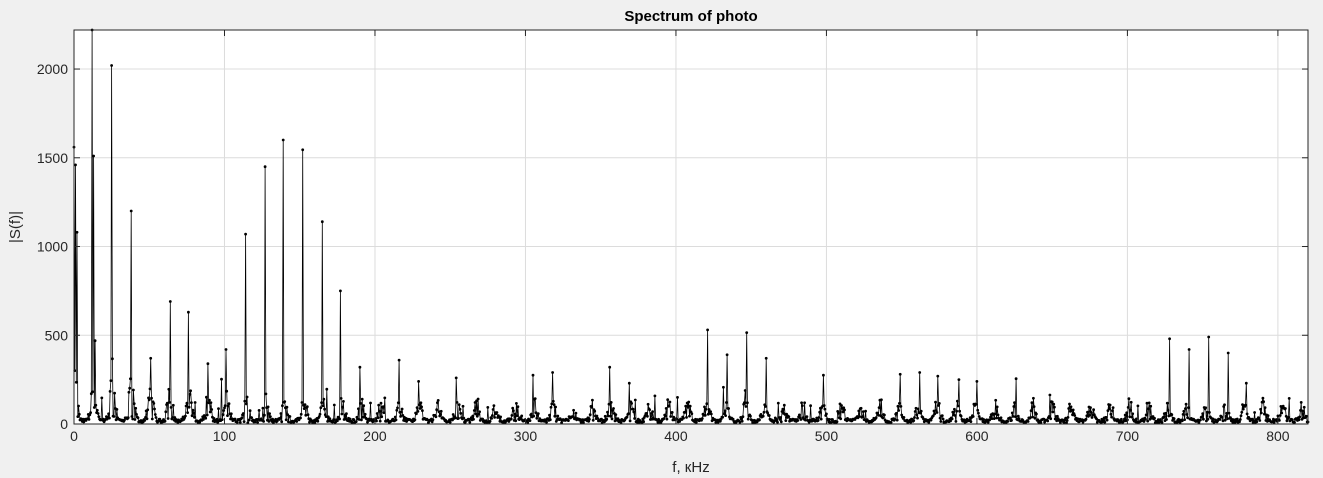 This screenshot has height=478, width=1323. I want to click on x-tick-label: 500, so click(827, 436).